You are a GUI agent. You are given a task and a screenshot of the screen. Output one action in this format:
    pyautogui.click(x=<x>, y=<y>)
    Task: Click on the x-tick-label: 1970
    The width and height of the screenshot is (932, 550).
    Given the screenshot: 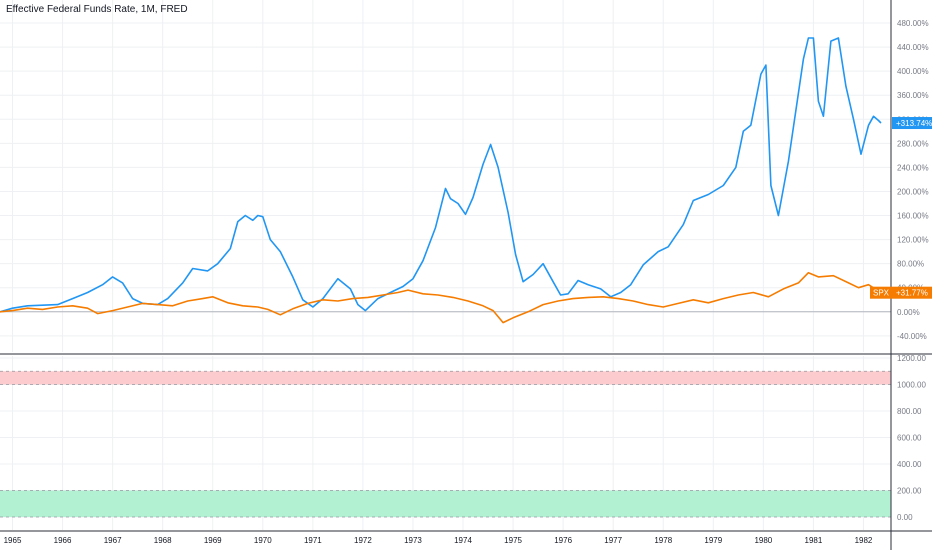 What is the action you would take?
    pyautogui.click(x=263, y=540)
    